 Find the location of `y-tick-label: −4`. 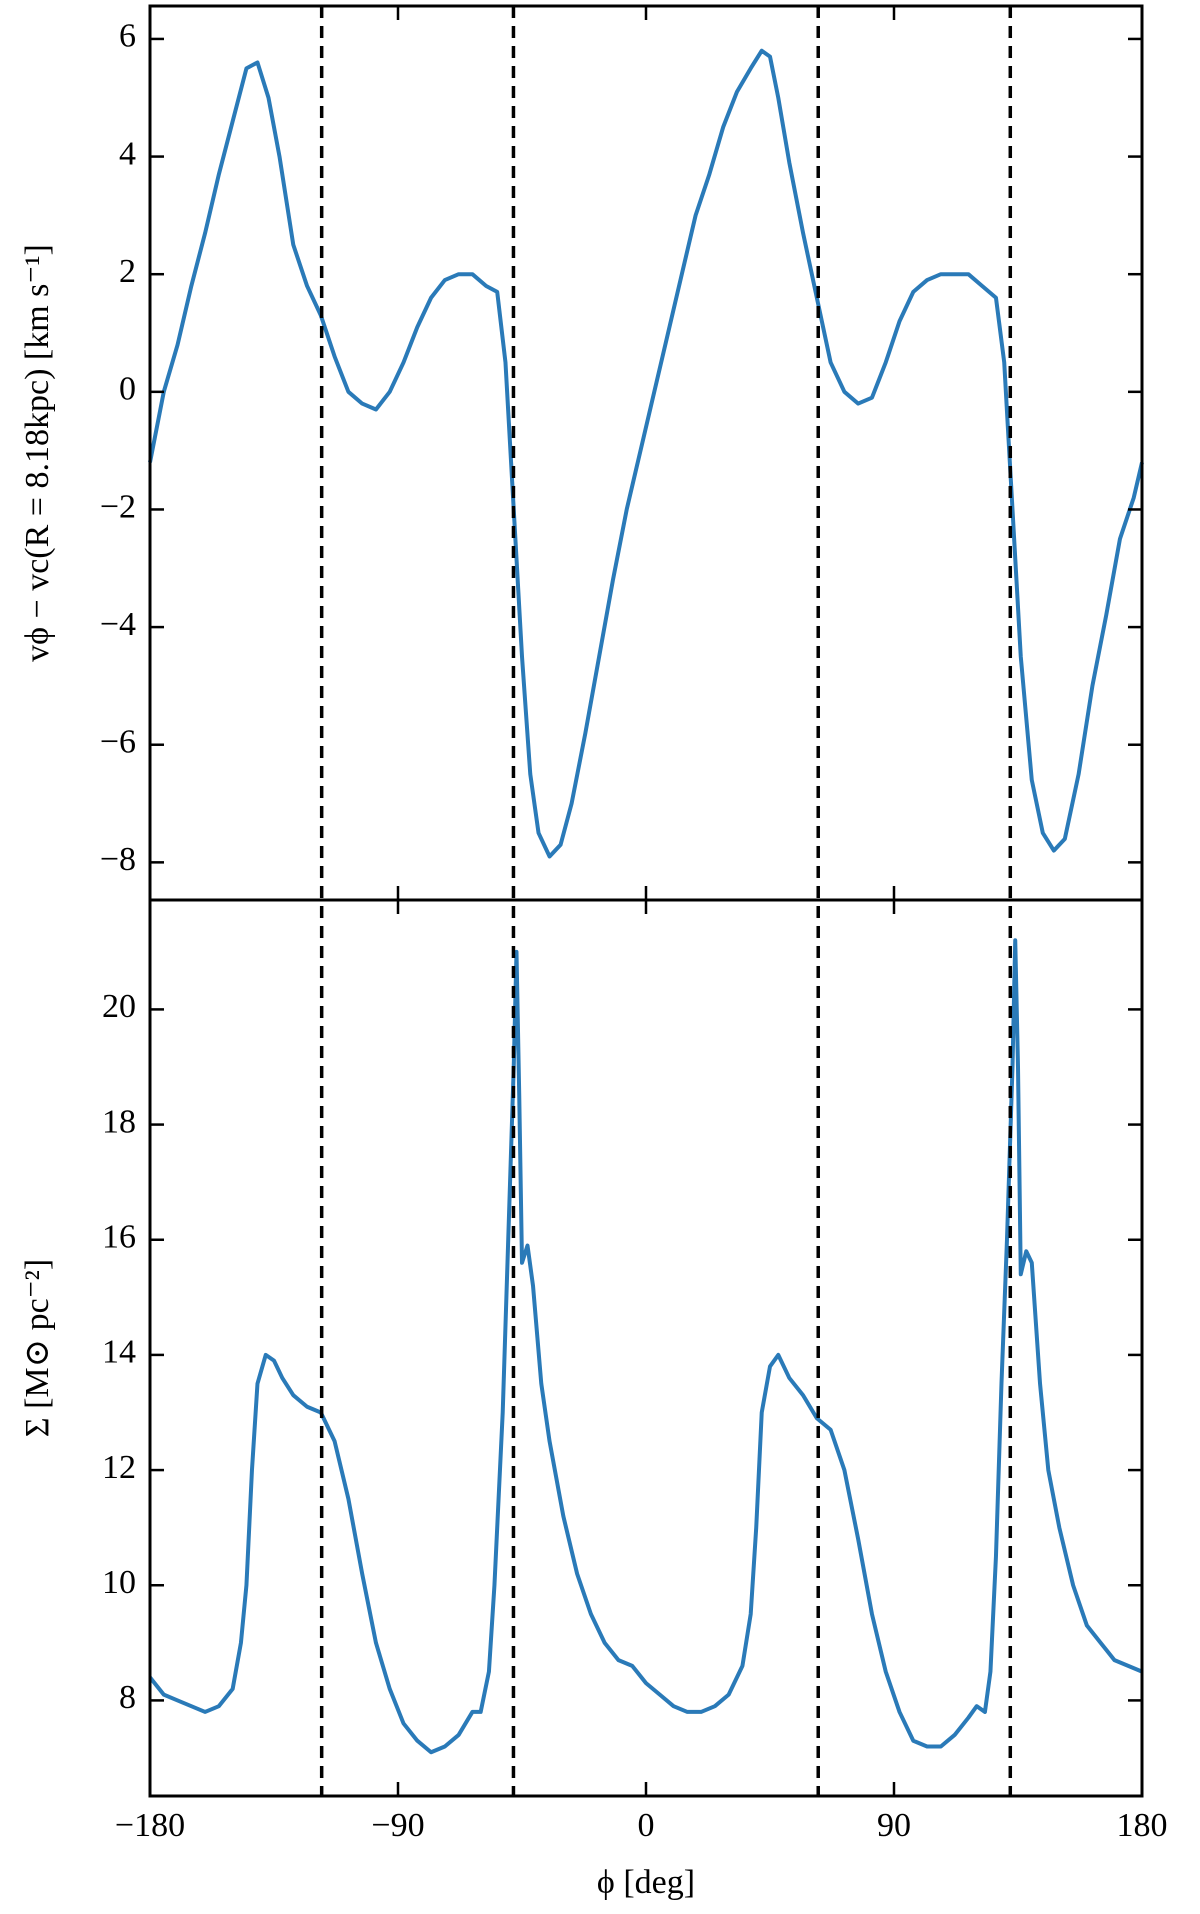

y-tick-label: −4 is located at coordinates (118, 624).